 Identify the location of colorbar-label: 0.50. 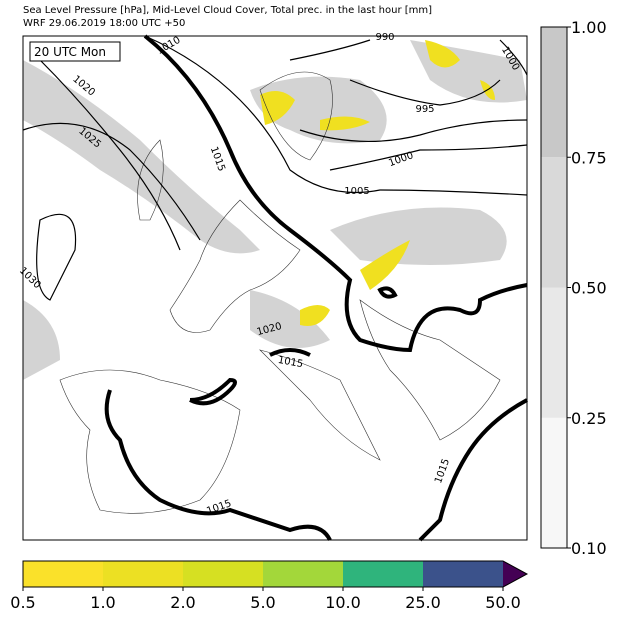
(589, 288).